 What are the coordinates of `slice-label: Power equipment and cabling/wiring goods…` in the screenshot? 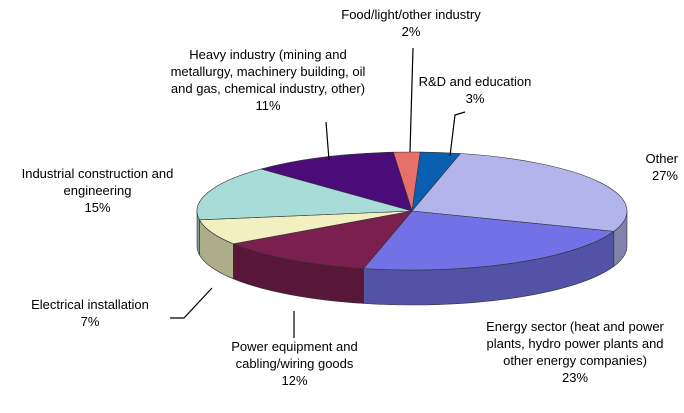 It's located at (294, 363).